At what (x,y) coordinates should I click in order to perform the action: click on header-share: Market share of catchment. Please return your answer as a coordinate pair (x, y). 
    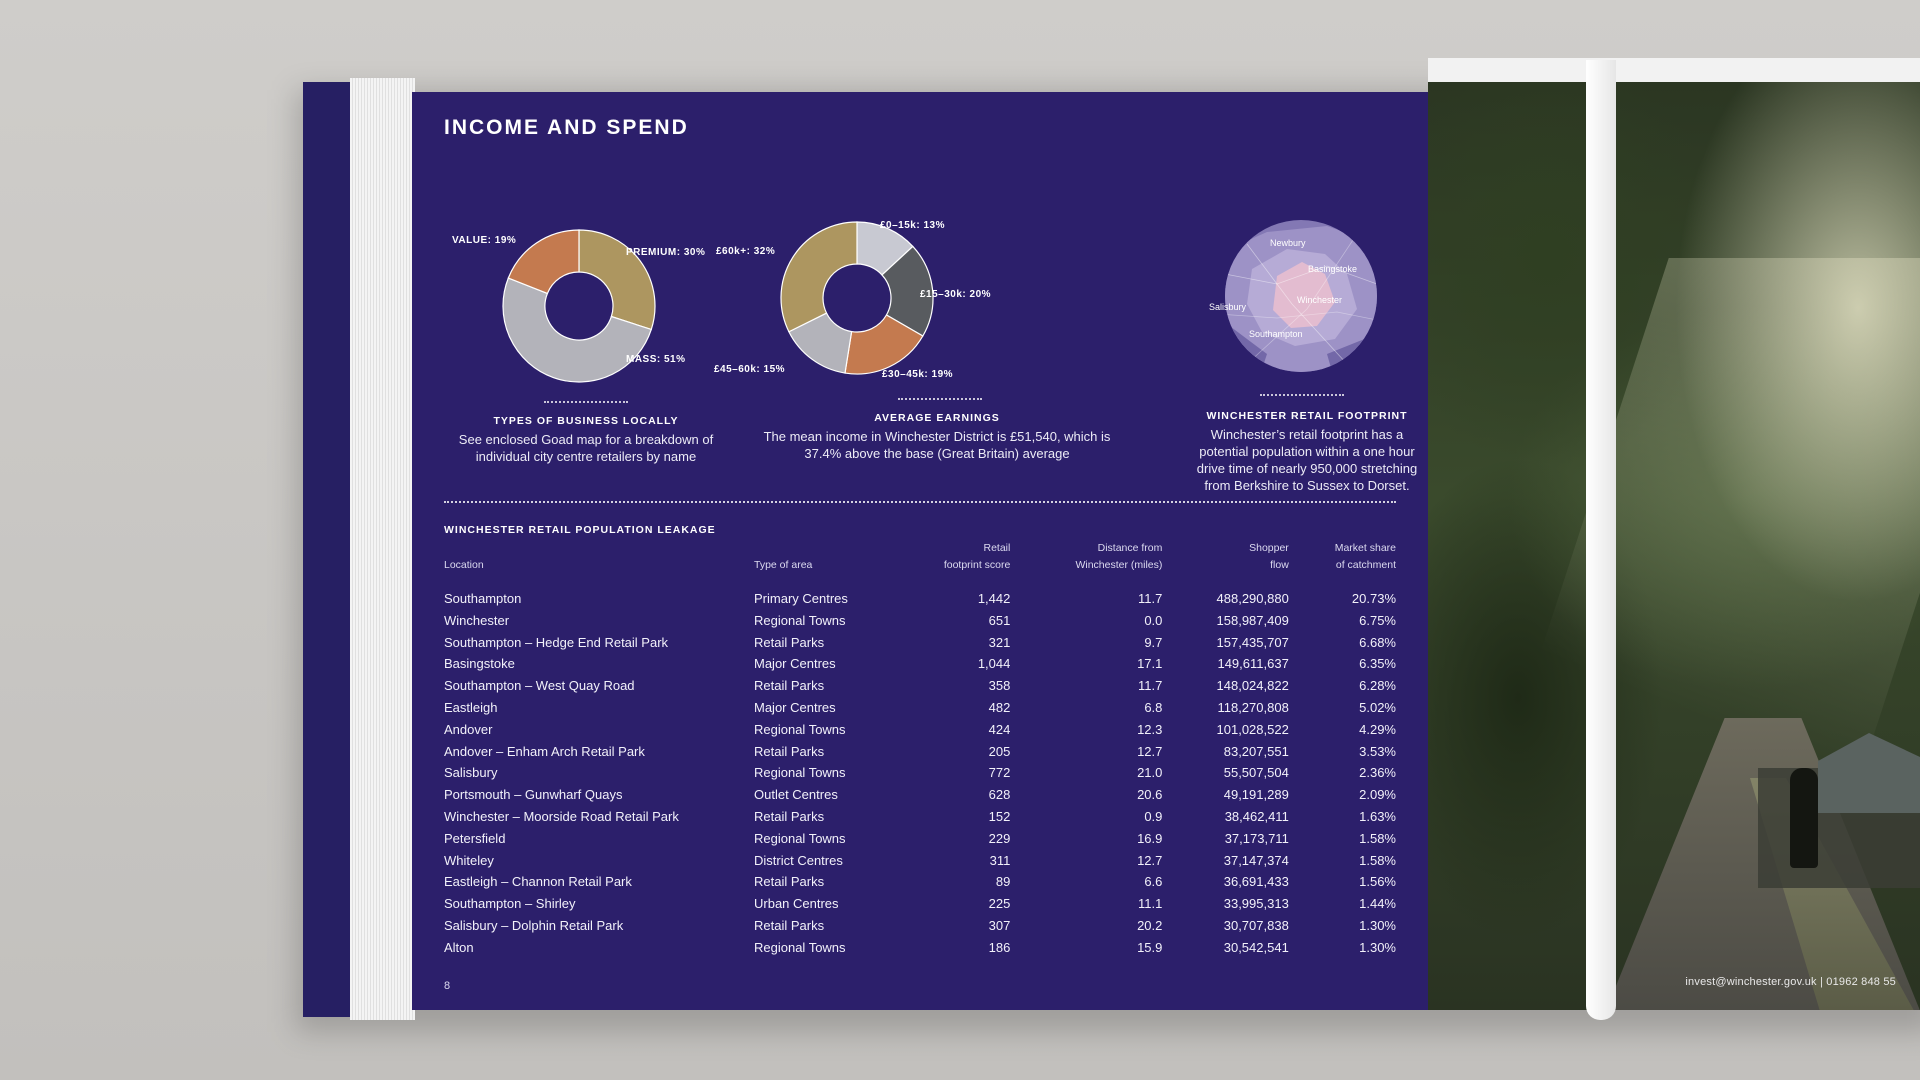
    Looking at the image, I should click on (1342, 564).